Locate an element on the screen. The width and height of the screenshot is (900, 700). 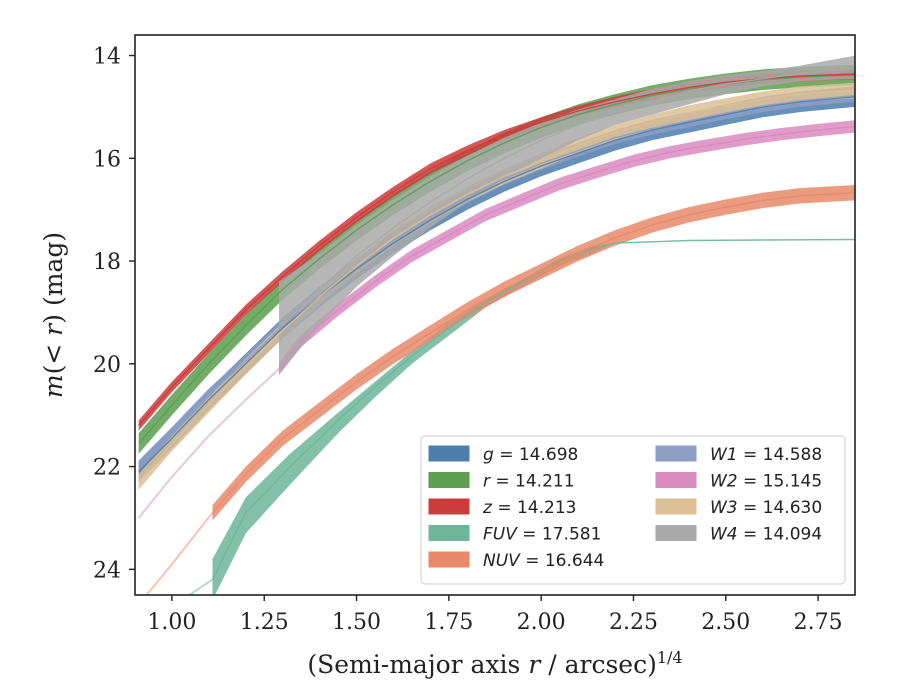
x-tick-label: 2.25 is located at coordinates (633, 622).